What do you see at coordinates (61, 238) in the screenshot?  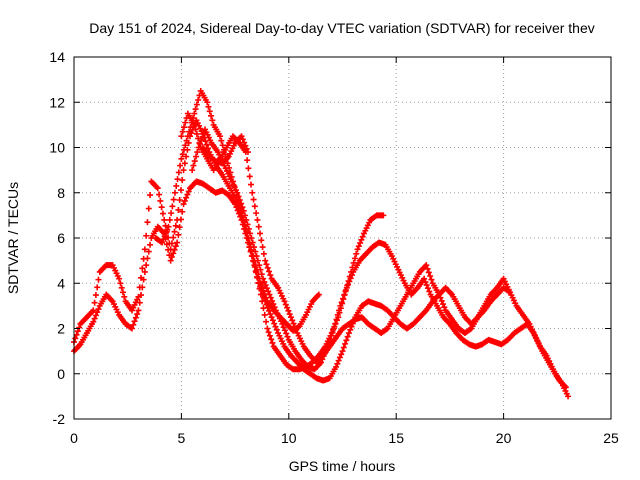 I see `y-tick-label: 6` at bounding box center [61, 238].